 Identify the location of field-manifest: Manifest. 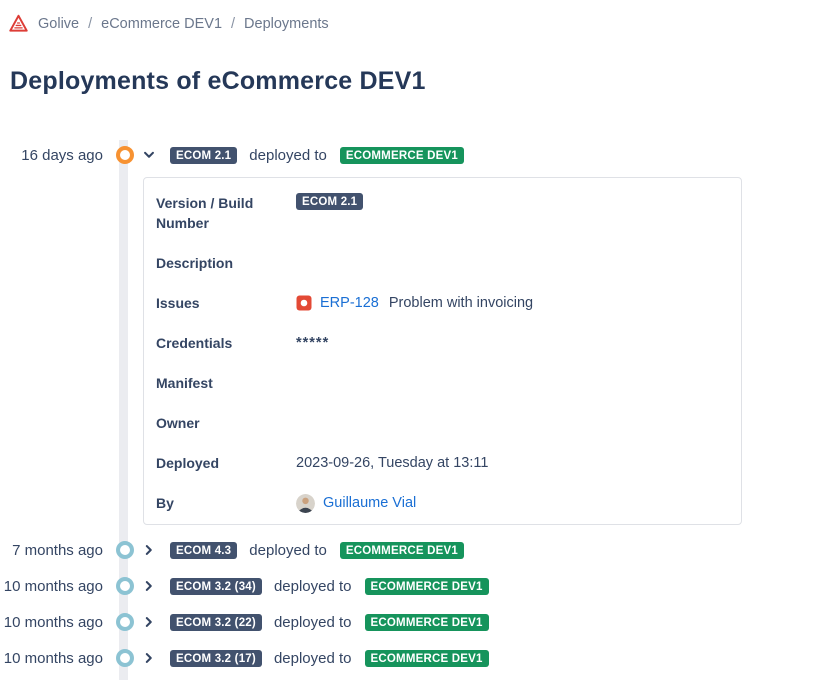
(442, 383).